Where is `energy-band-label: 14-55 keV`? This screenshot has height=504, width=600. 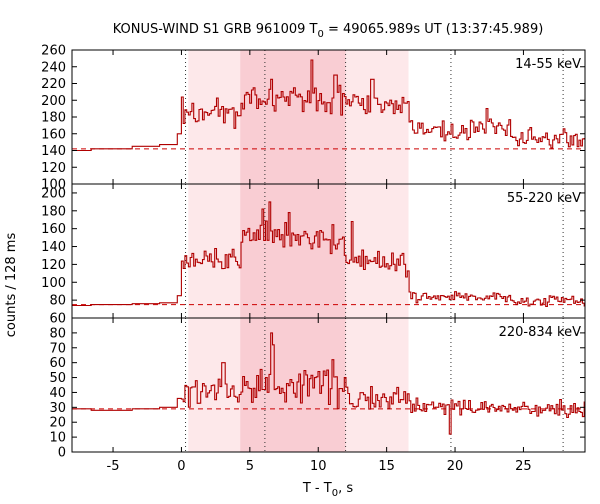
energy-band-label: 14-55 keV is located at coordinates (548, 64).